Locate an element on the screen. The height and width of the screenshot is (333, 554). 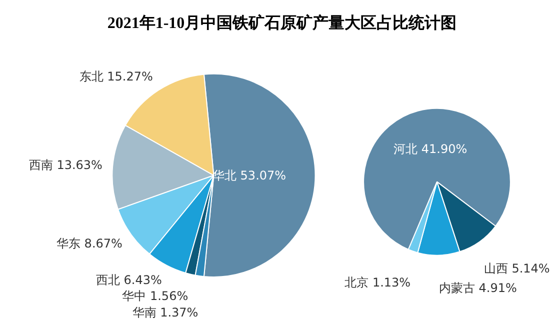
slice-label: 华中 1.56% is located at coordinates (155, 296).